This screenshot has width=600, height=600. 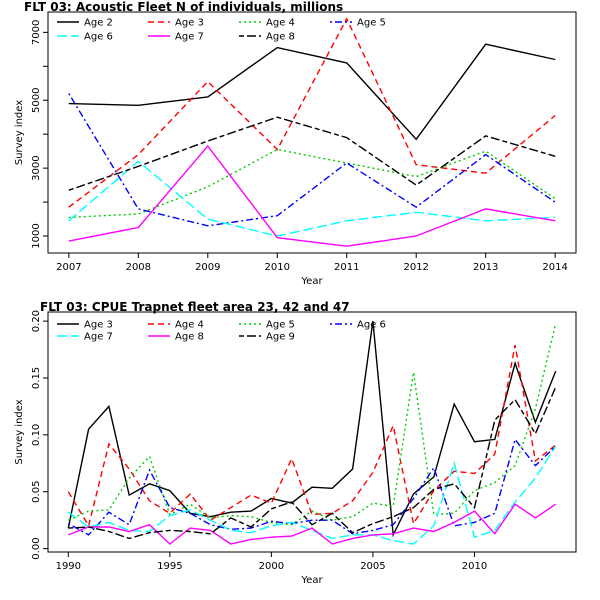 What do you see at coordinates (207, 267) in the screenshot?
I see `x-tick-label: 2009` at bounding box center [207, 267].